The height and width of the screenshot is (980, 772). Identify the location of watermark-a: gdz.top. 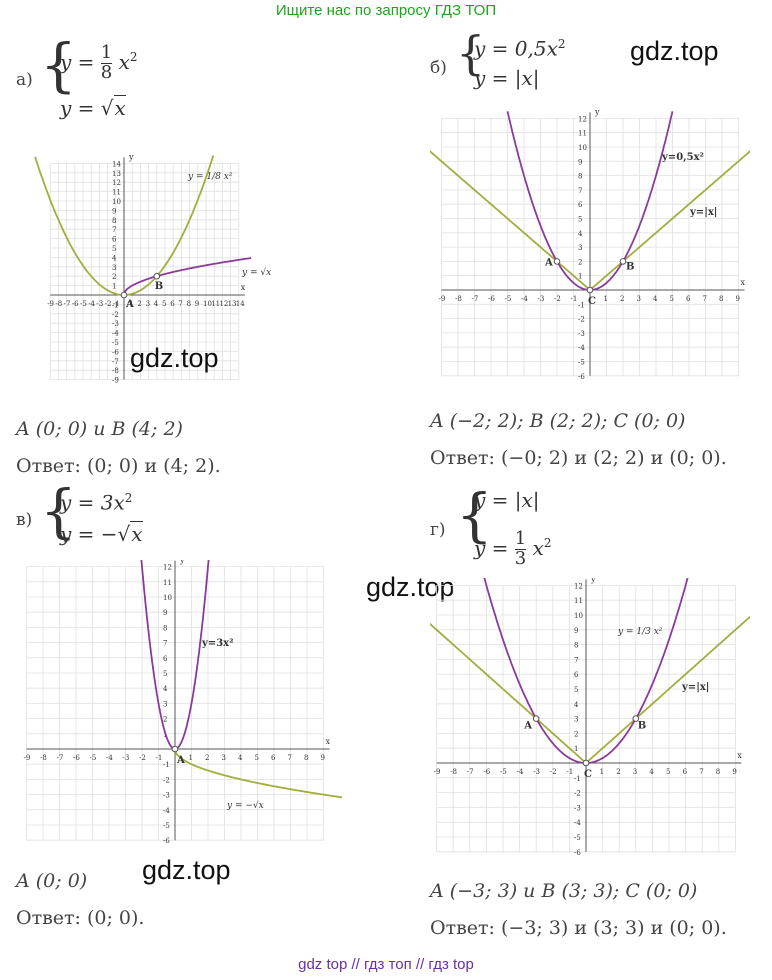
(174, 358).